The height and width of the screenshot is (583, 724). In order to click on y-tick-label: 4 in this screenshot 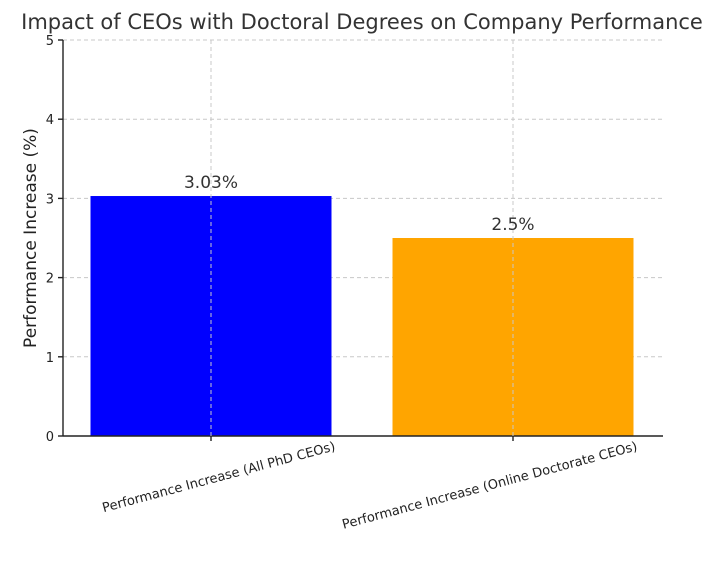, I will do `click(50, 120)`.